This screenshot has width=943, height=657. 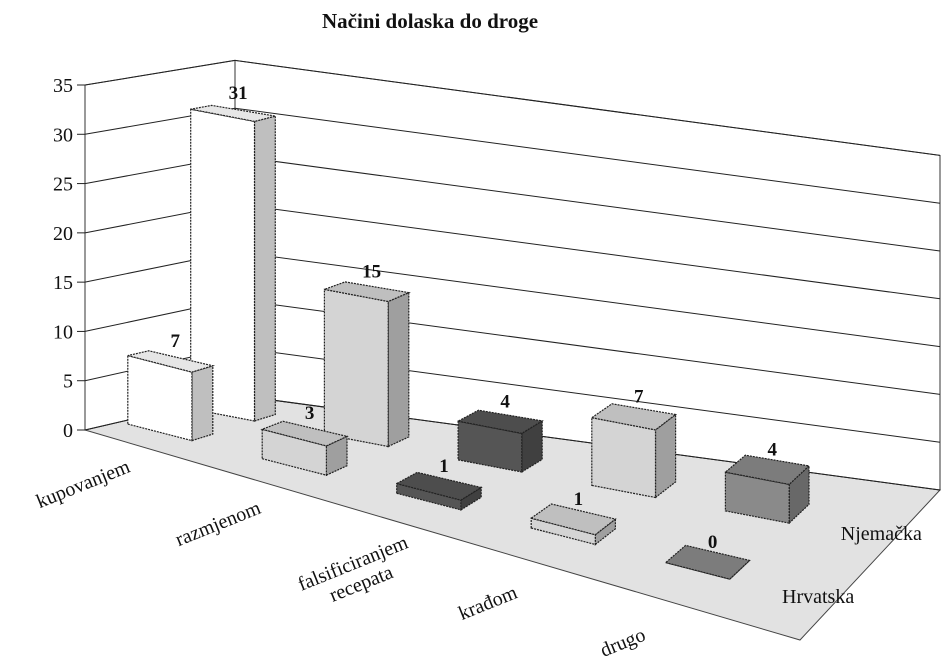 What do you see at coordinates (238, 93) in the screenshot?
I see `value-label: 31` at bounding box center [238, 93].